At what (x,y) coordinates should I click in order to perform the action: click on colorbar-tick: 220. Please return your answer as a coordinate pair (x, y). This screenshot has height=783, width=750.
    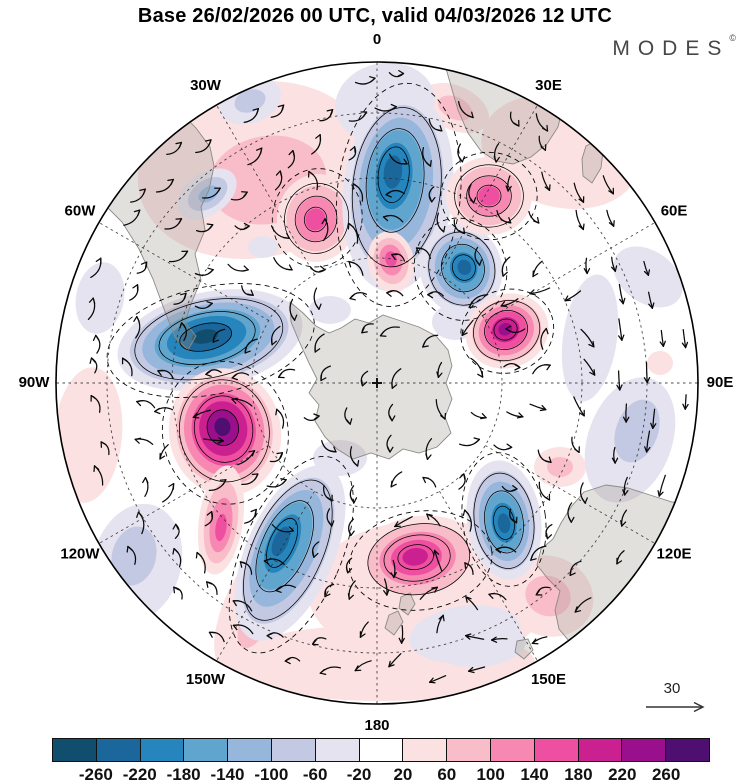
    Looking at the image, I should click on (622, 774).